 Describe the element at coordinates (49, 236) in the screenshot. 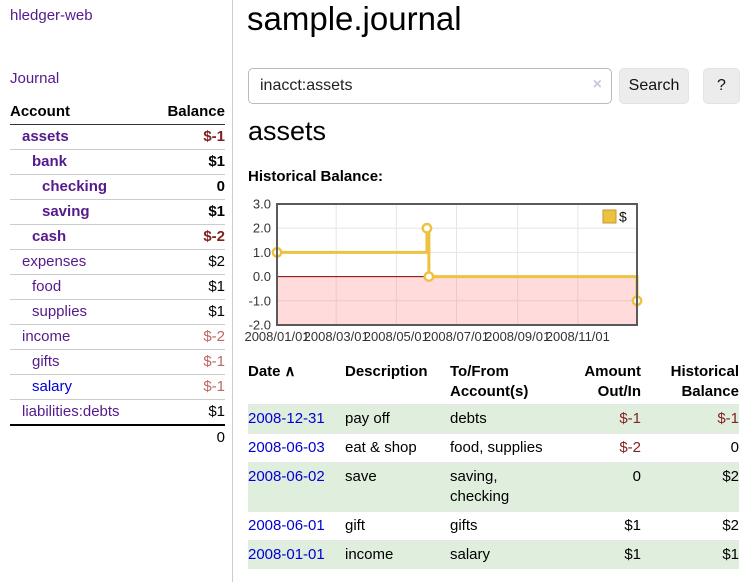

I see `account-link: cash` at that location.